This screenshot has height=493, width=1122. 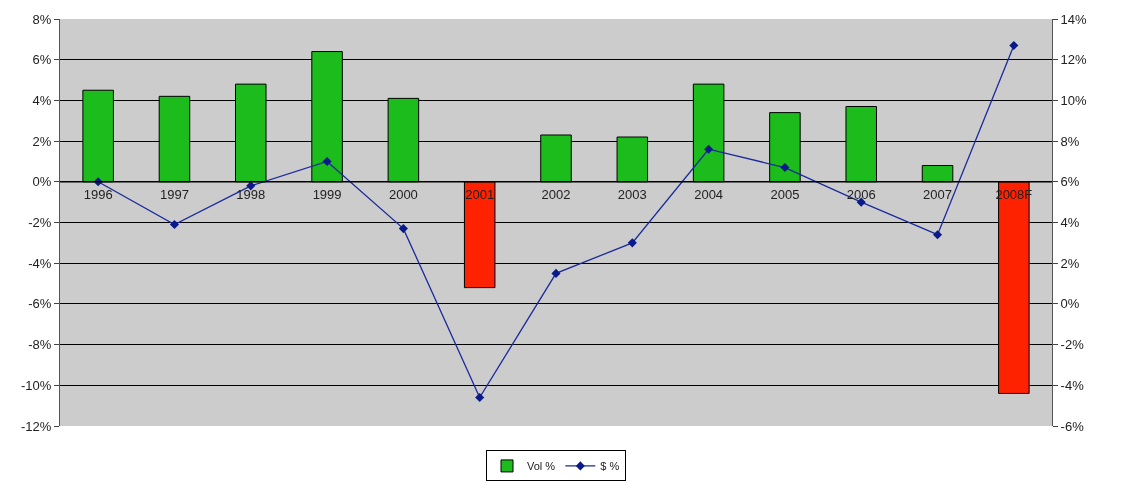 I want to click on x-tick-label: 1996, so click(x=98, y=194).